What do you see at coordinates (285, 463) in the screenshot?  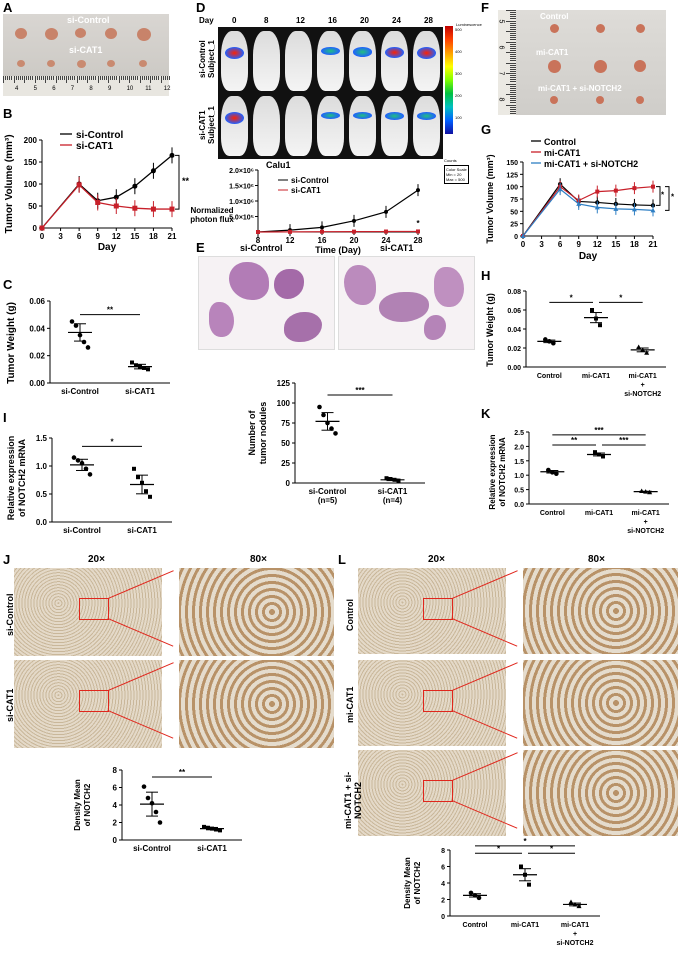 I see `y-tick-label: 25` at bounding box center [285, 463].